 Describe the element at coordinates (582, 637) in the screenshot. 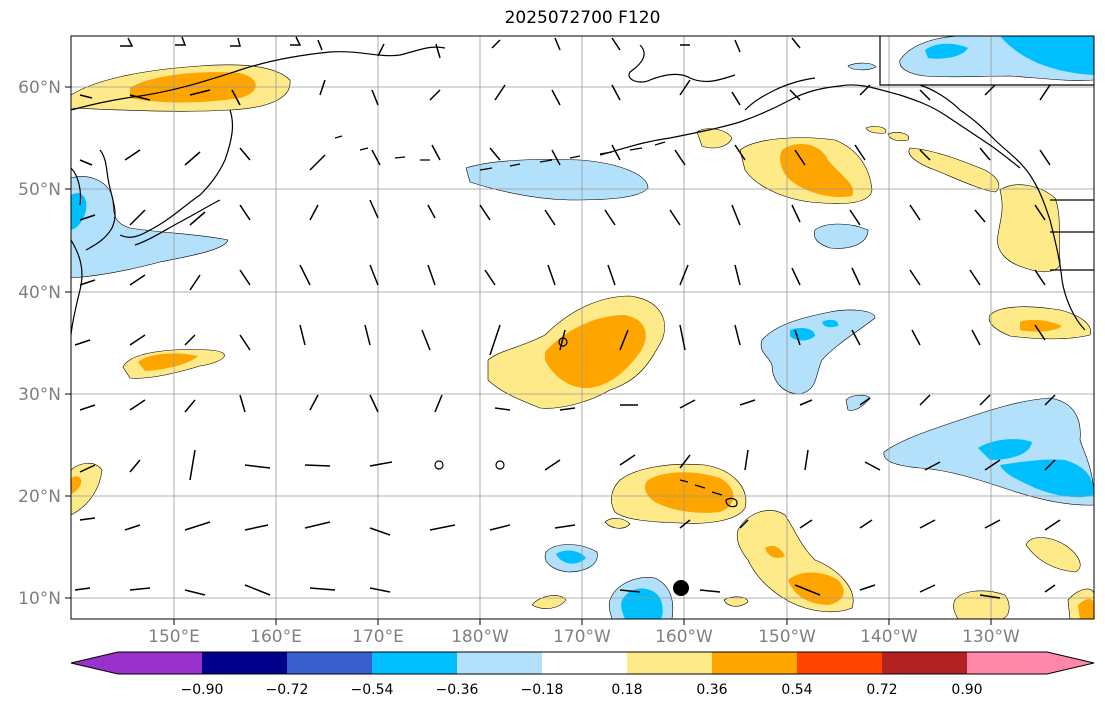

I see `lon-label: 170°W` at that location.